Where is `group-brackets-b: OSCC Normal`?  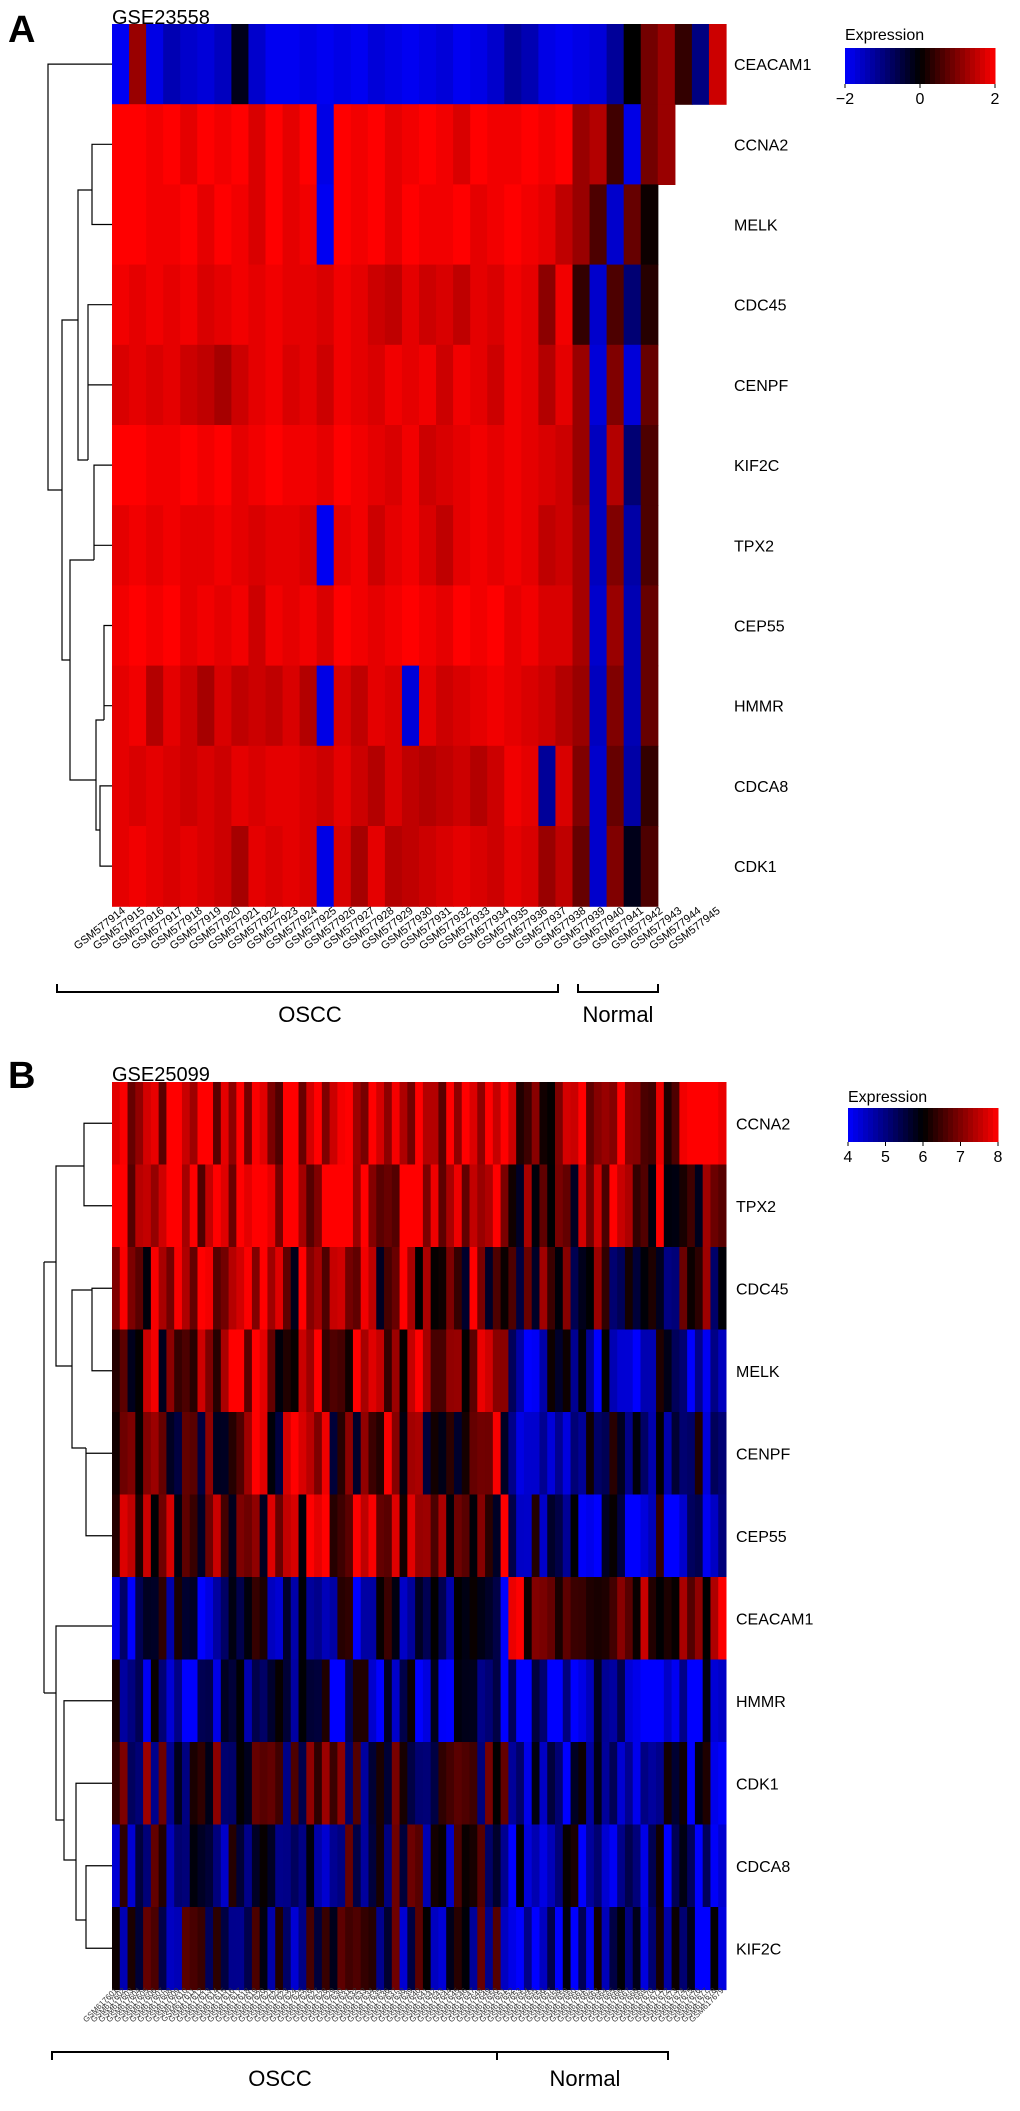 group-brackets-b: OSCC Normal is located at coordinates (360, 2071).